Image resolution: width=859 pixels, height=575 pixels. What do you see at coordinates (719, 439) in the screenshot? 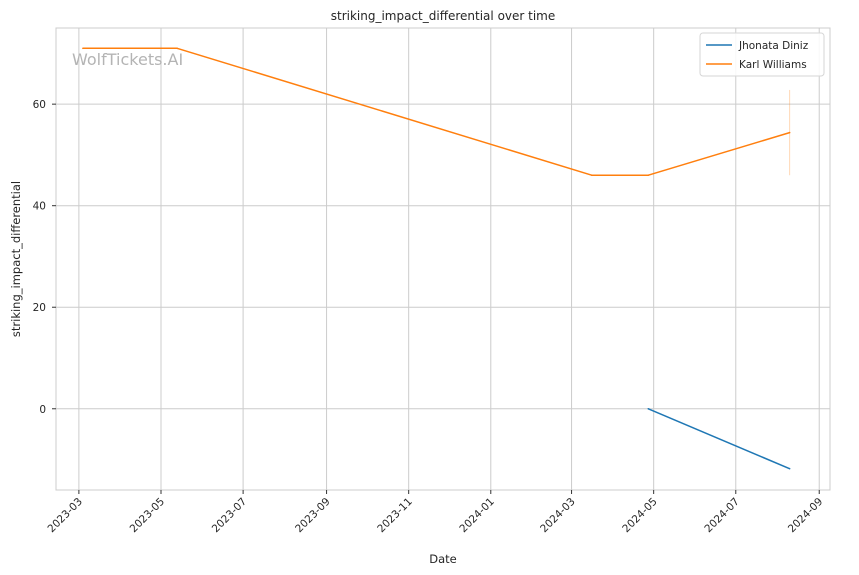
I see `series-line-jhonata-diniz` at bounding box center [719, 439].